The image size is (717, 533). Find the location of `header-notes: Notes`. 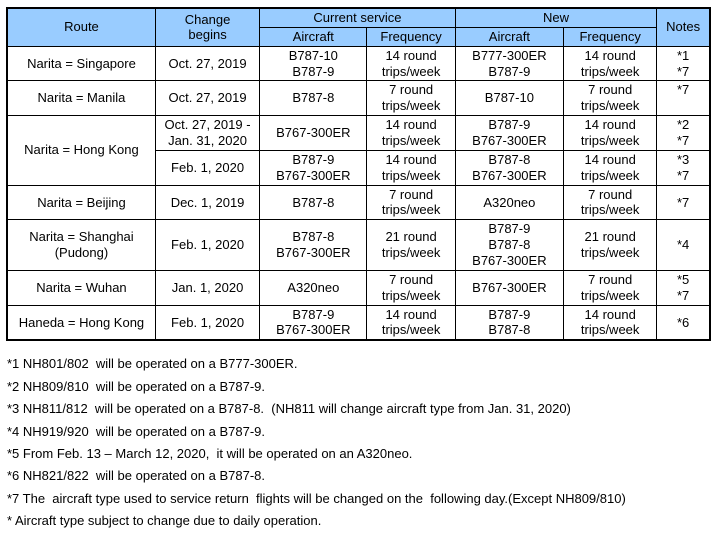

header-notes: Notes is located at coordinates (683, 27).